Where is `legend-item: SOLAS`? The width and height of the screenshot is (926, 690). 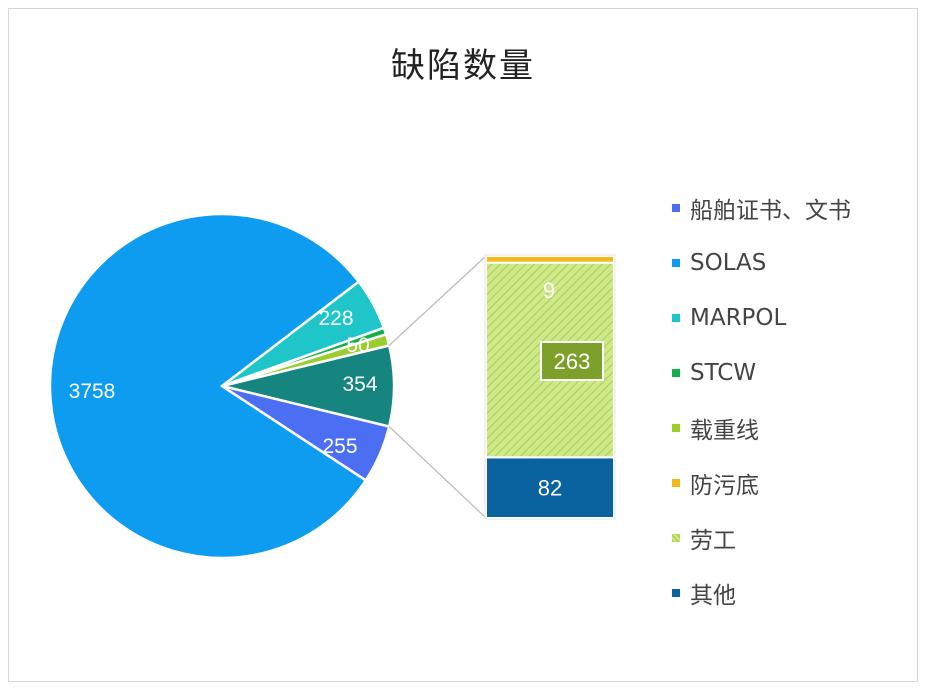 legend-item: SOLAS is located at coordinates (792, 262).